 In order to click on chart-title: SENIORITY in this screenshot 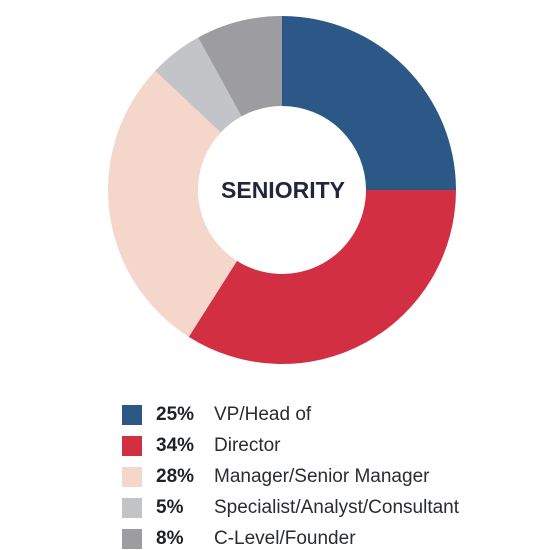, I will do `click(283, 190)`.